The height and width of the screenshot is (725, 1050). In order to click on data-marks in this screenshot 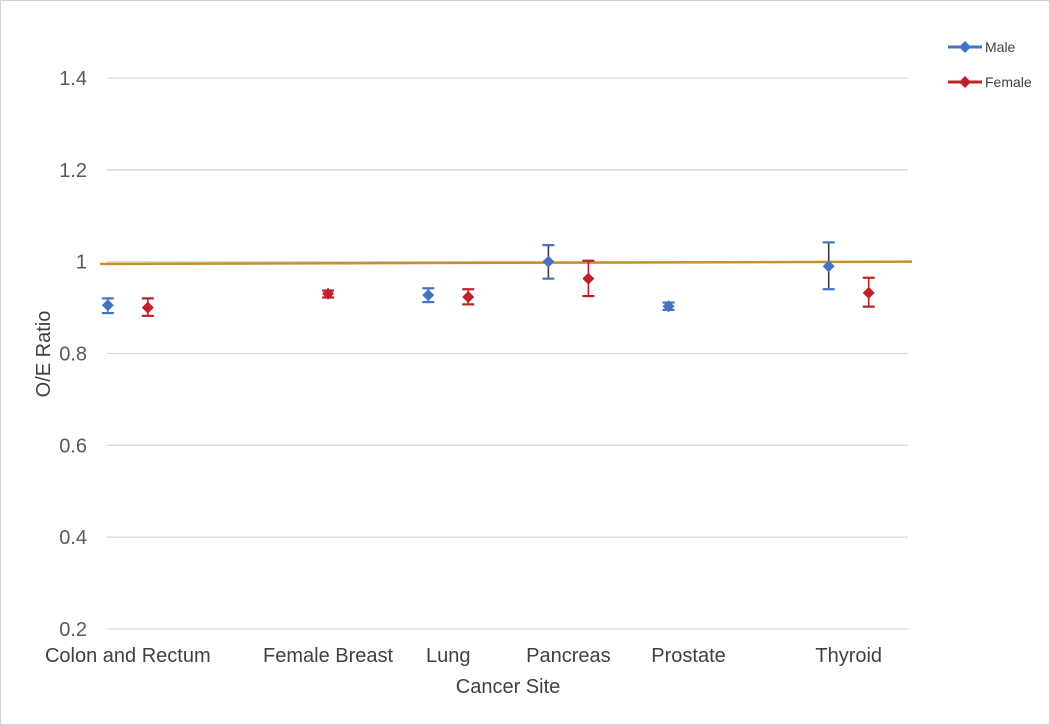, I will do `click(488, 279)`.